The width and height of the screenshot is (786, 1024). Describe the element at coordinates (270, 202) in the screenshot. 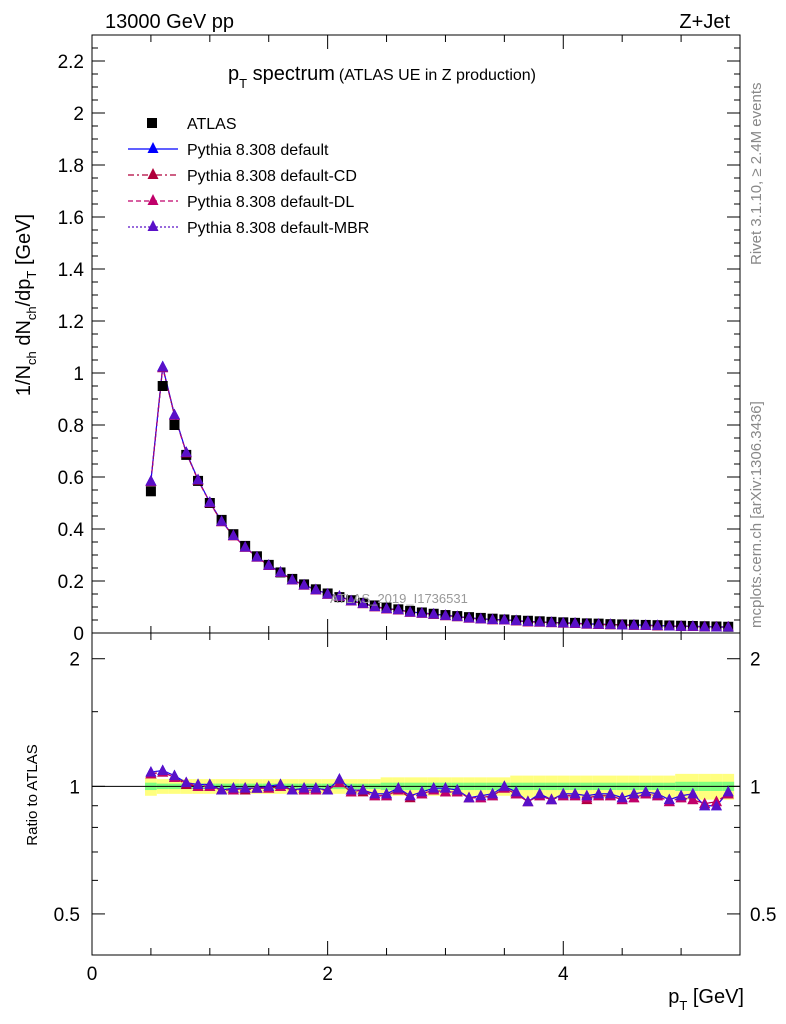

I see `legend-label-dl: Pythia 8.308 default-DL` at that location.